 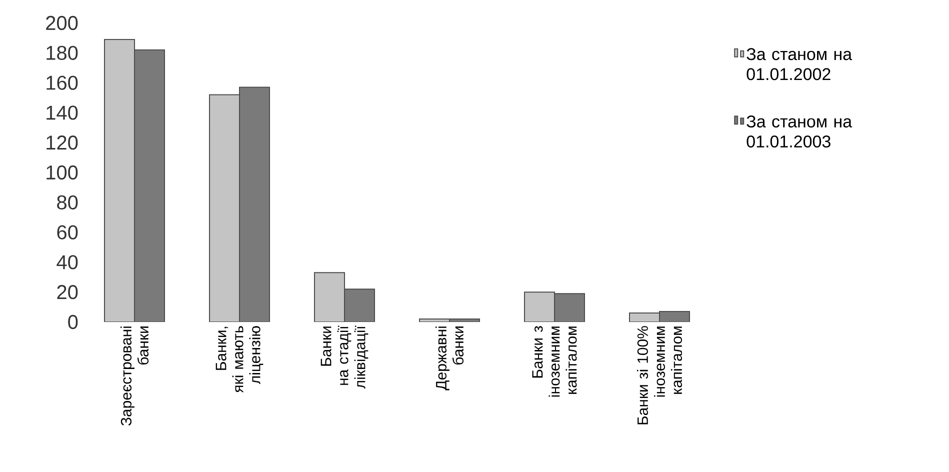 I want to click on y-tick-label: 40, so click(x=67, y=262).